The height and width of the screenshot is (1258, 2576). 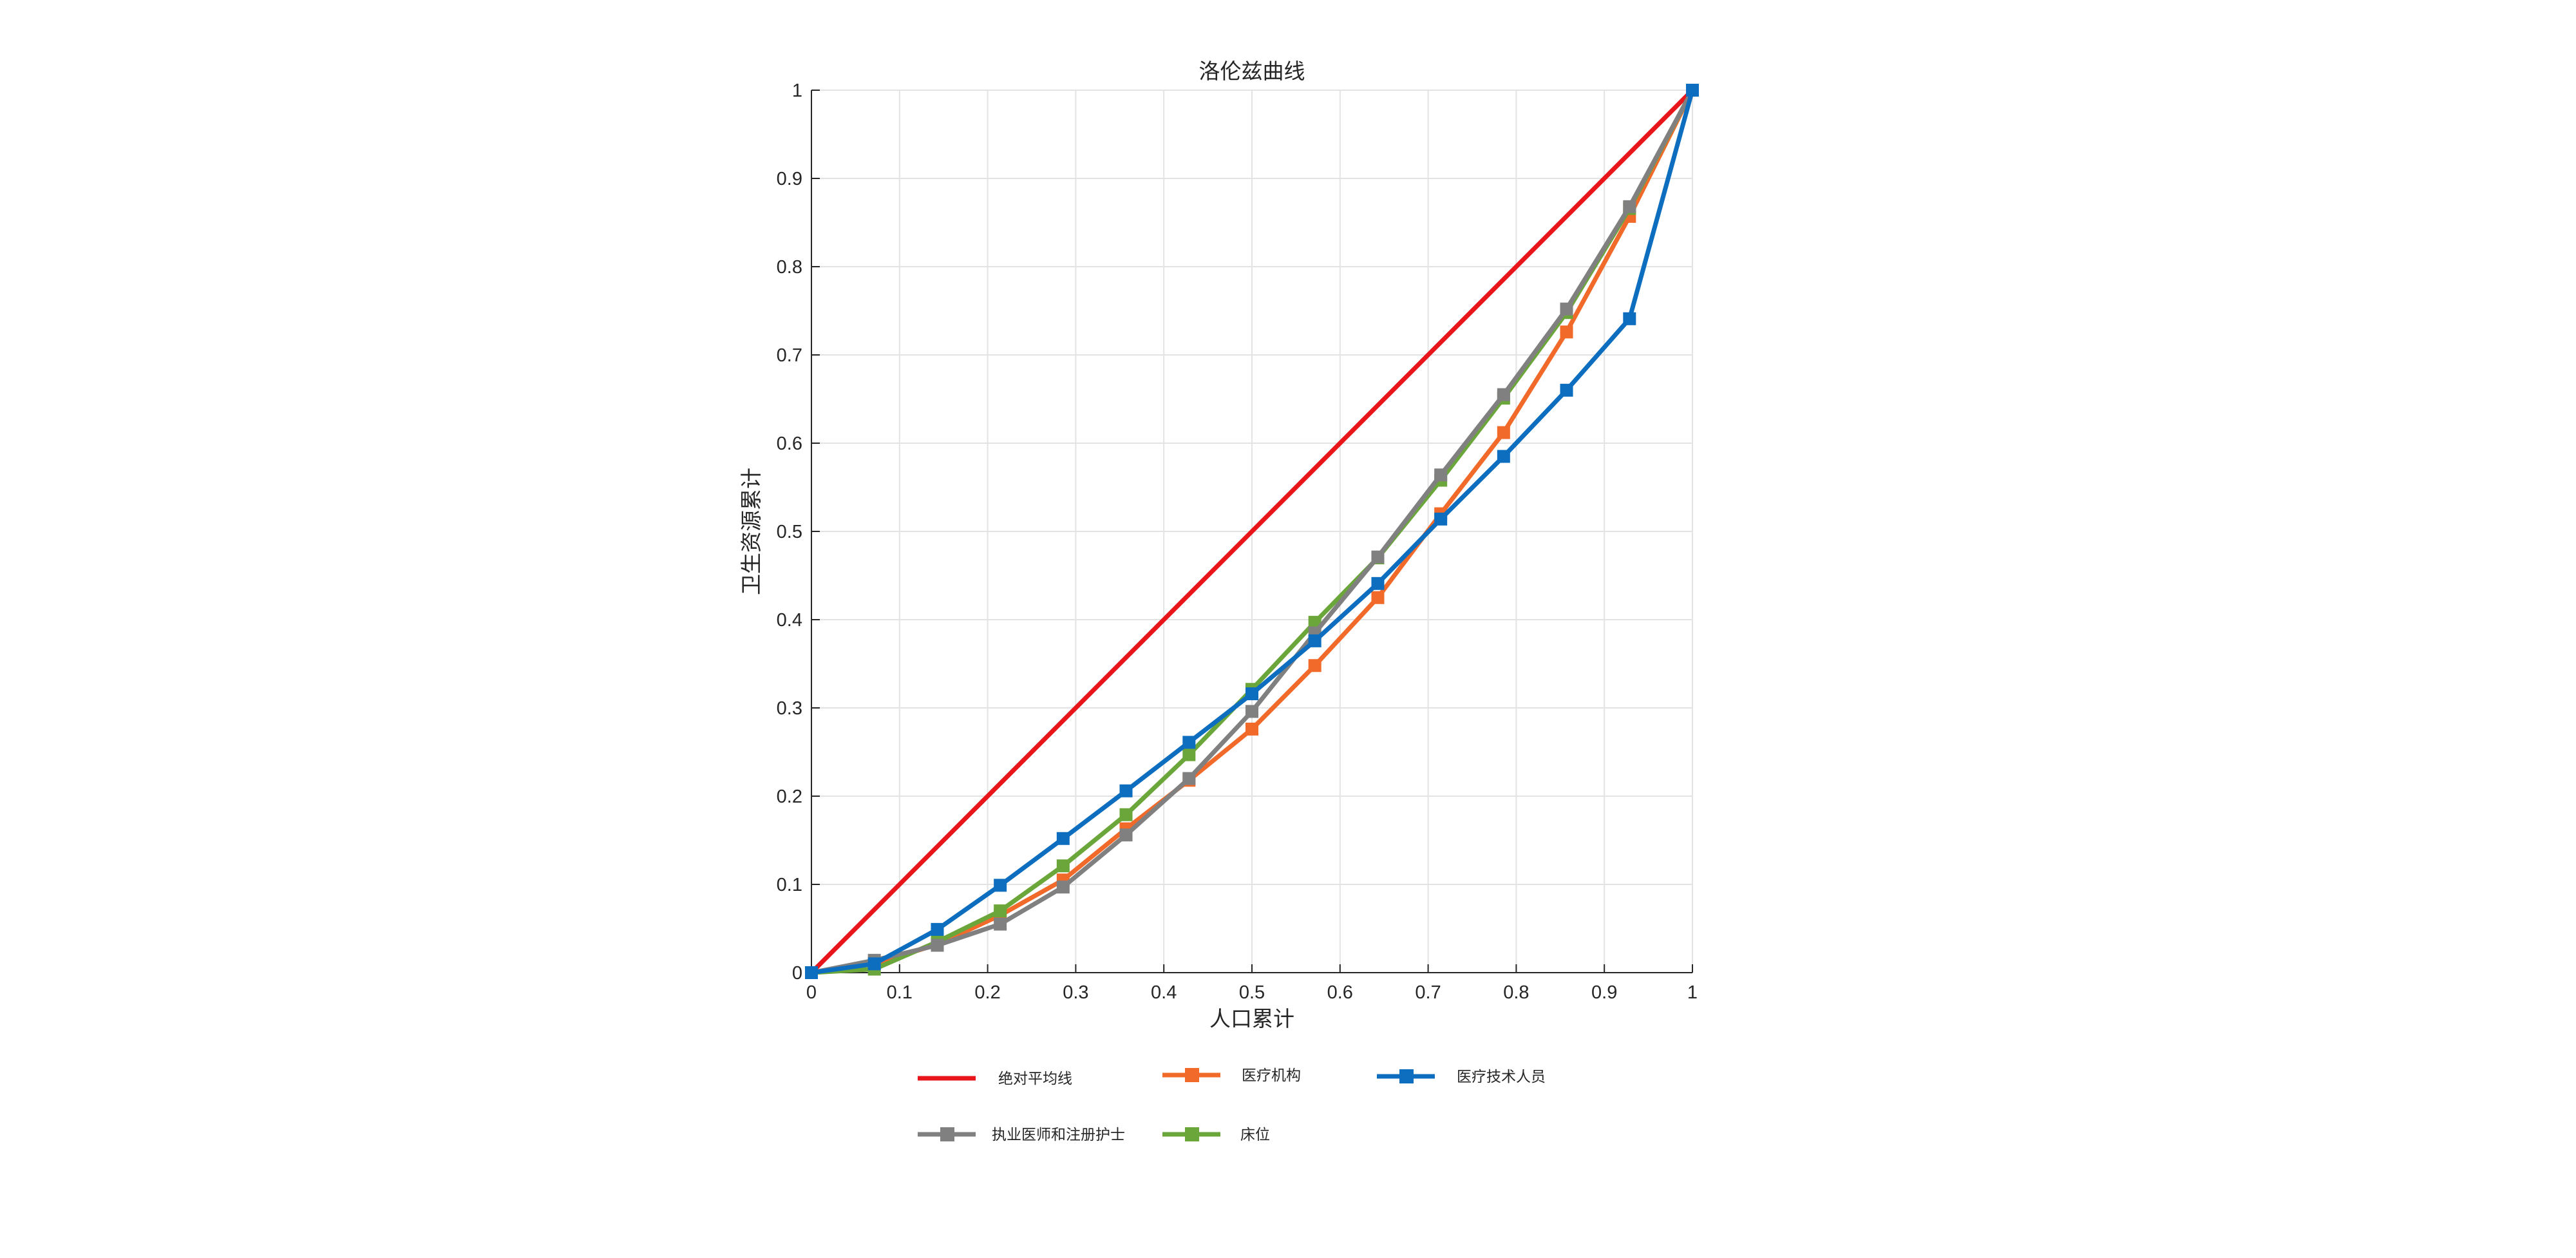 I want to click on y-tick-label: 0.7, so click(x=789, y=356).